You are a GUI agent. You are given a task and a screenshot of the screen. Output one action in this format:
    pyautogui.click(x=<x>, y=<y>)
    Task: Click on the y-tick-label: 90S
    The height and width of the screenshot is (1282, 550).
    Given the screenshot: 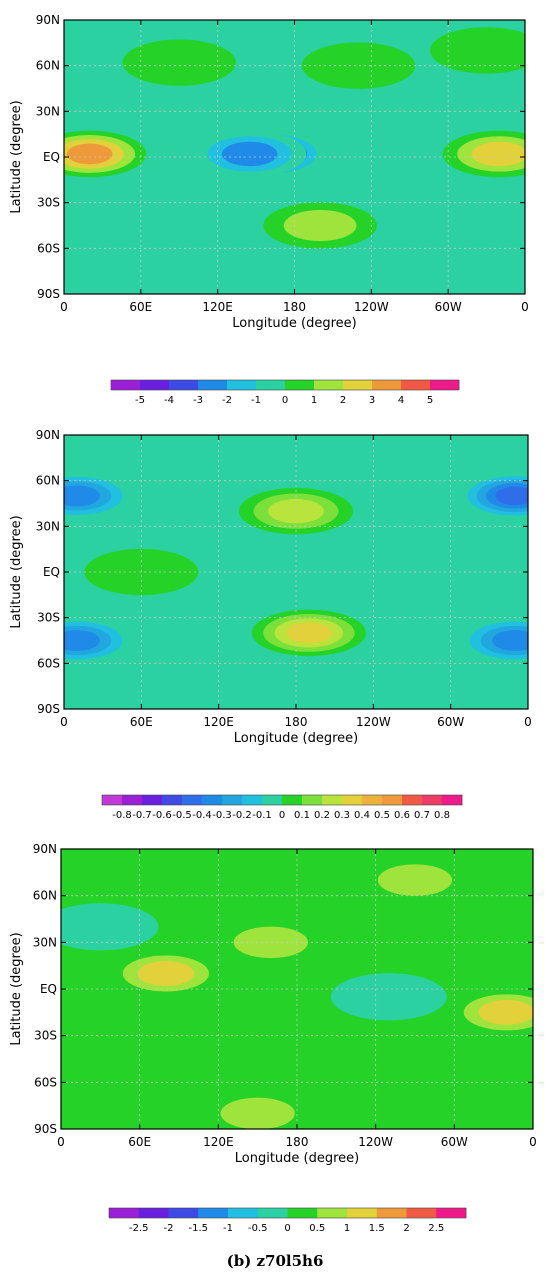 What is the action you would take?
    pyautogui.click(x=48, y=294)
    